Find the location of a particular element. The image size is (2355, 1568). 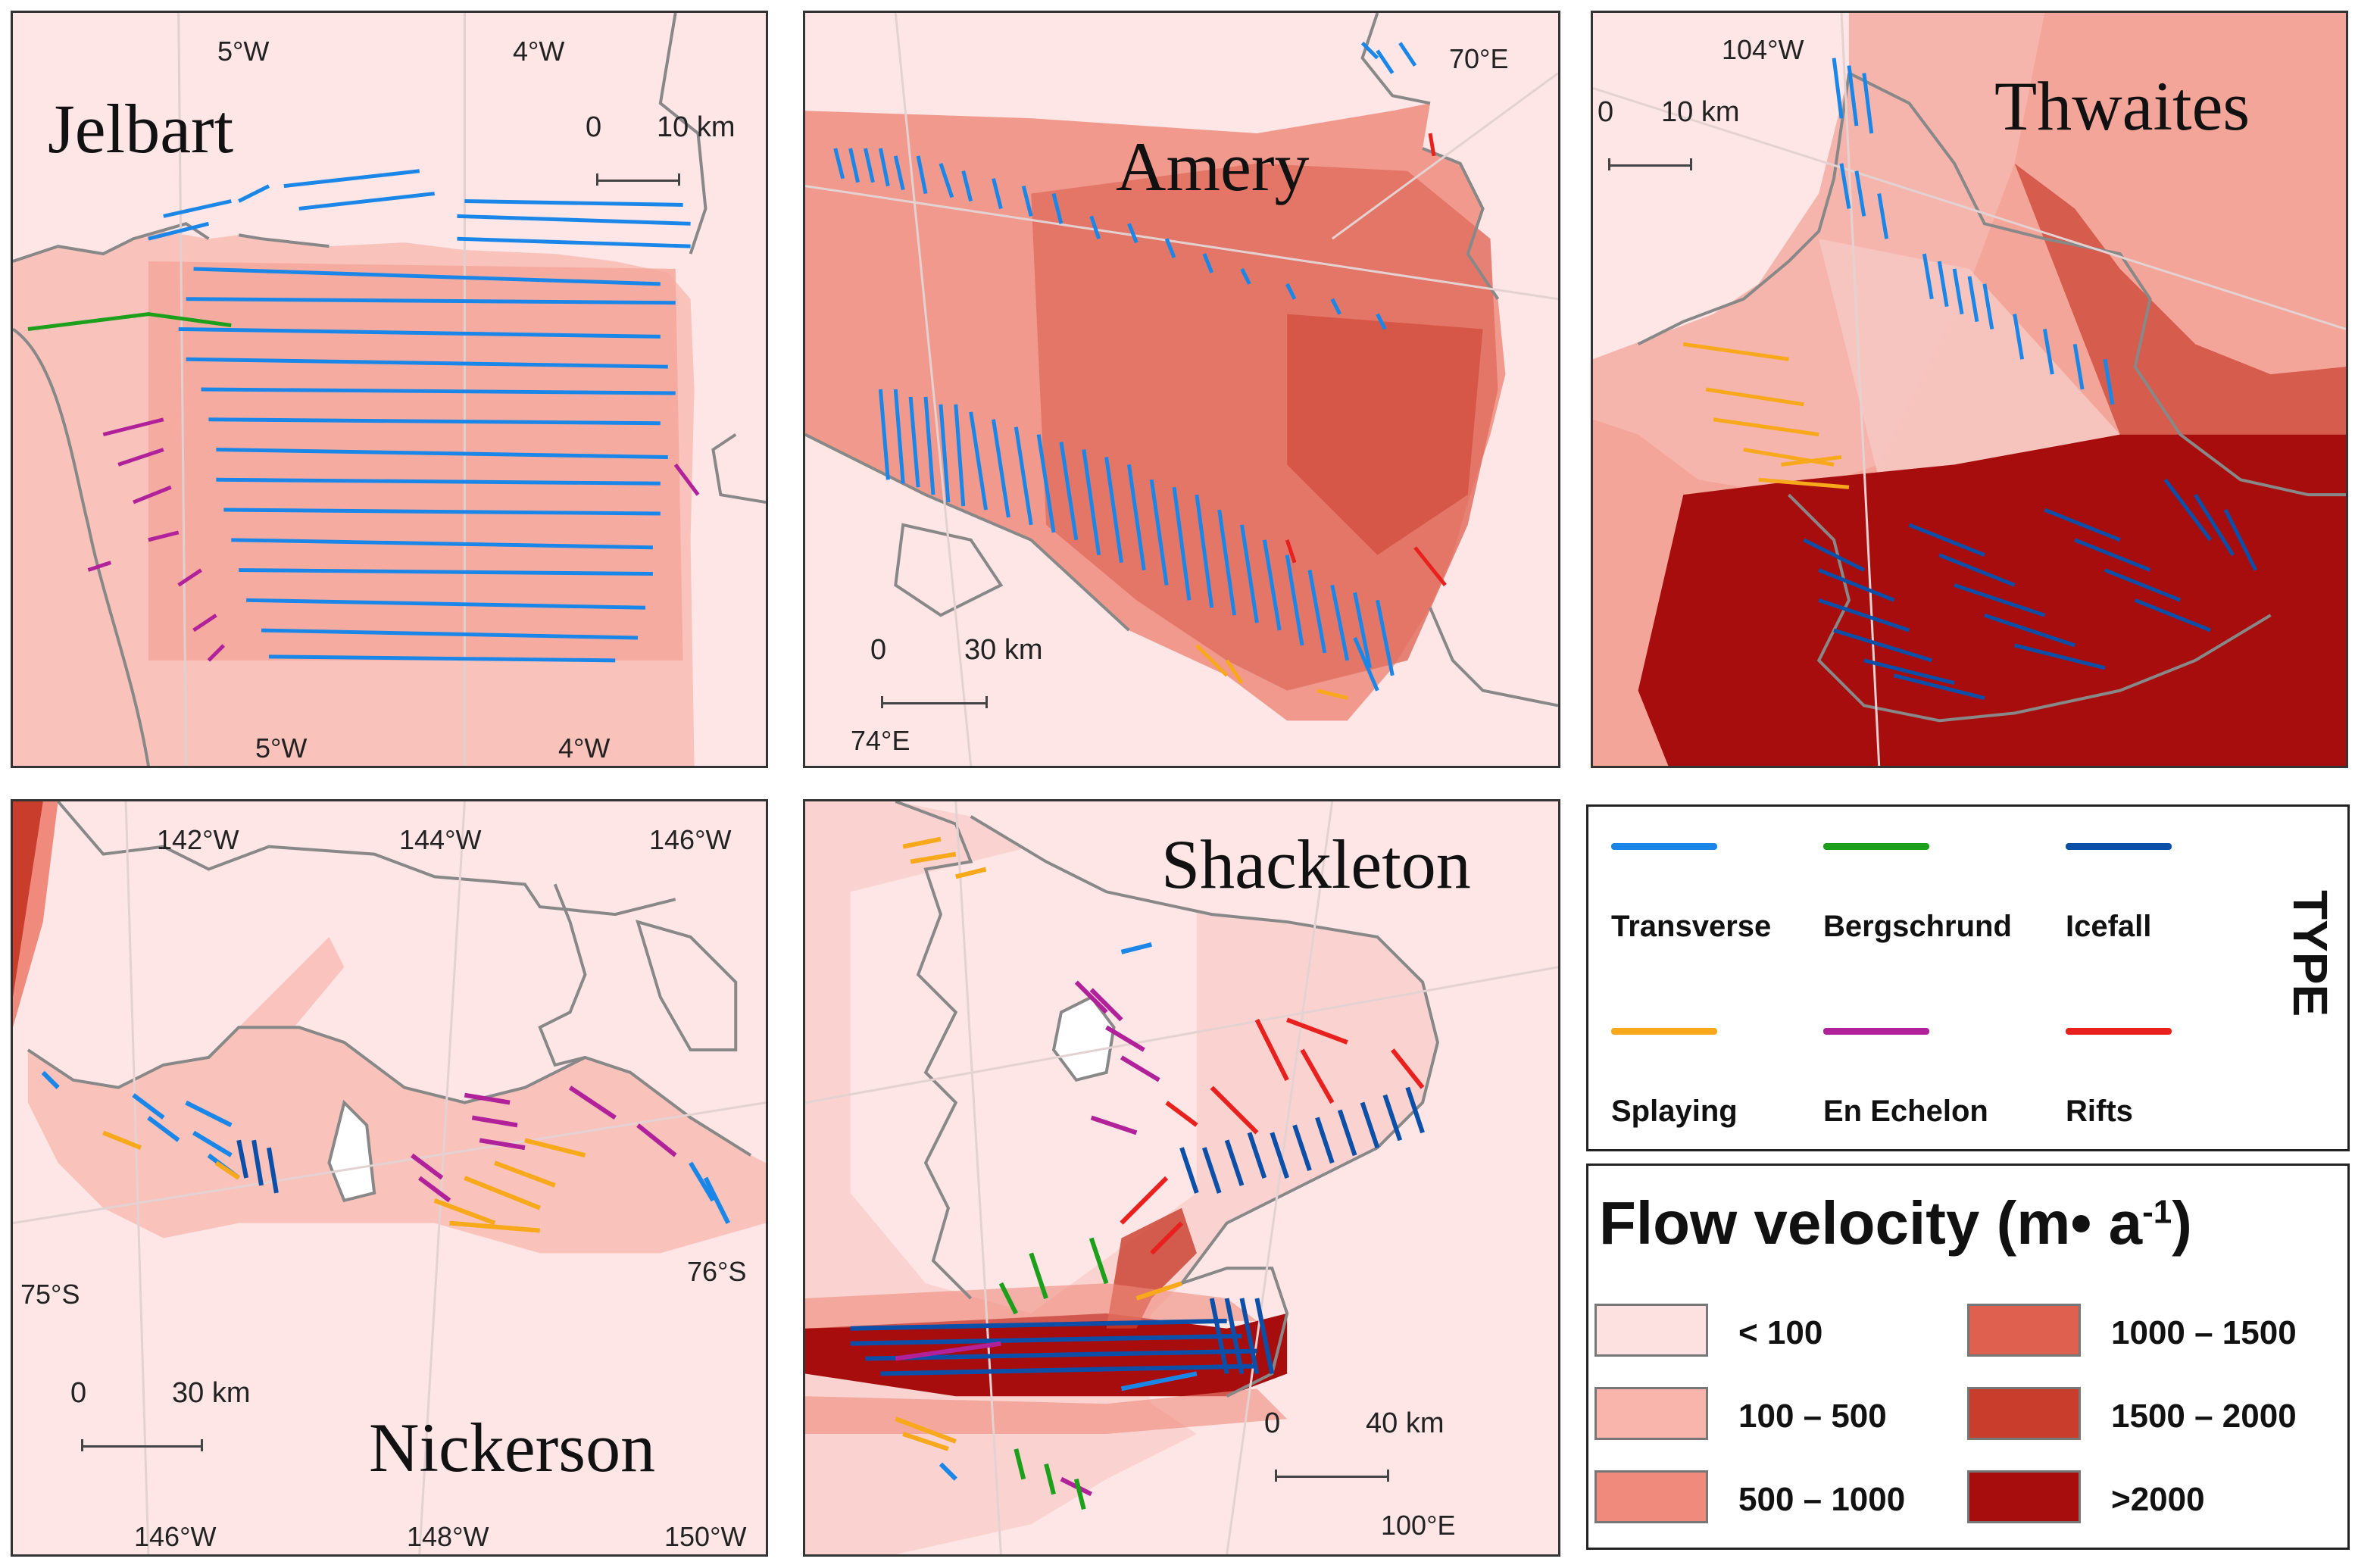

tick-label: 144°W is located at coordinates (440, 840).